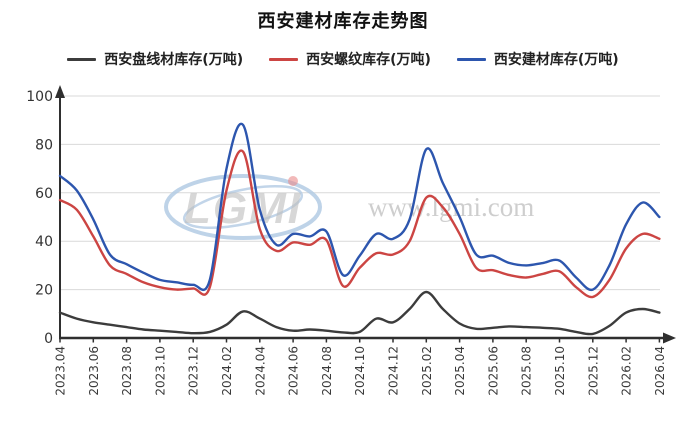 This screenshot has width=686, height=431. Describe the element at coordinates (294, 371) in the screenshot. I see `x-axis-tick-label: 2024.06` at that location.